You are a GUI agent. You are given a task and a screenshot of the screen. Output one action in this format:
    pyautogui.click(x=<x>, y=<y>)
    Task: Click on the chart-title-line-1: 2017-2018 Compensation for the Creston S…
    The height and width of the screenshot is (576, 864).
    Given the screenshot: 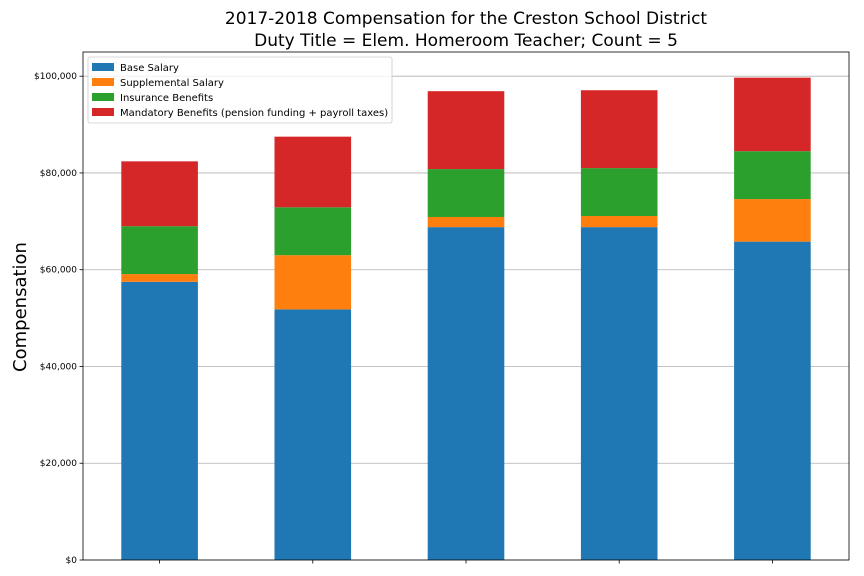 What is the action you would take?
    pyautogui.click(x=466, y=19)
    